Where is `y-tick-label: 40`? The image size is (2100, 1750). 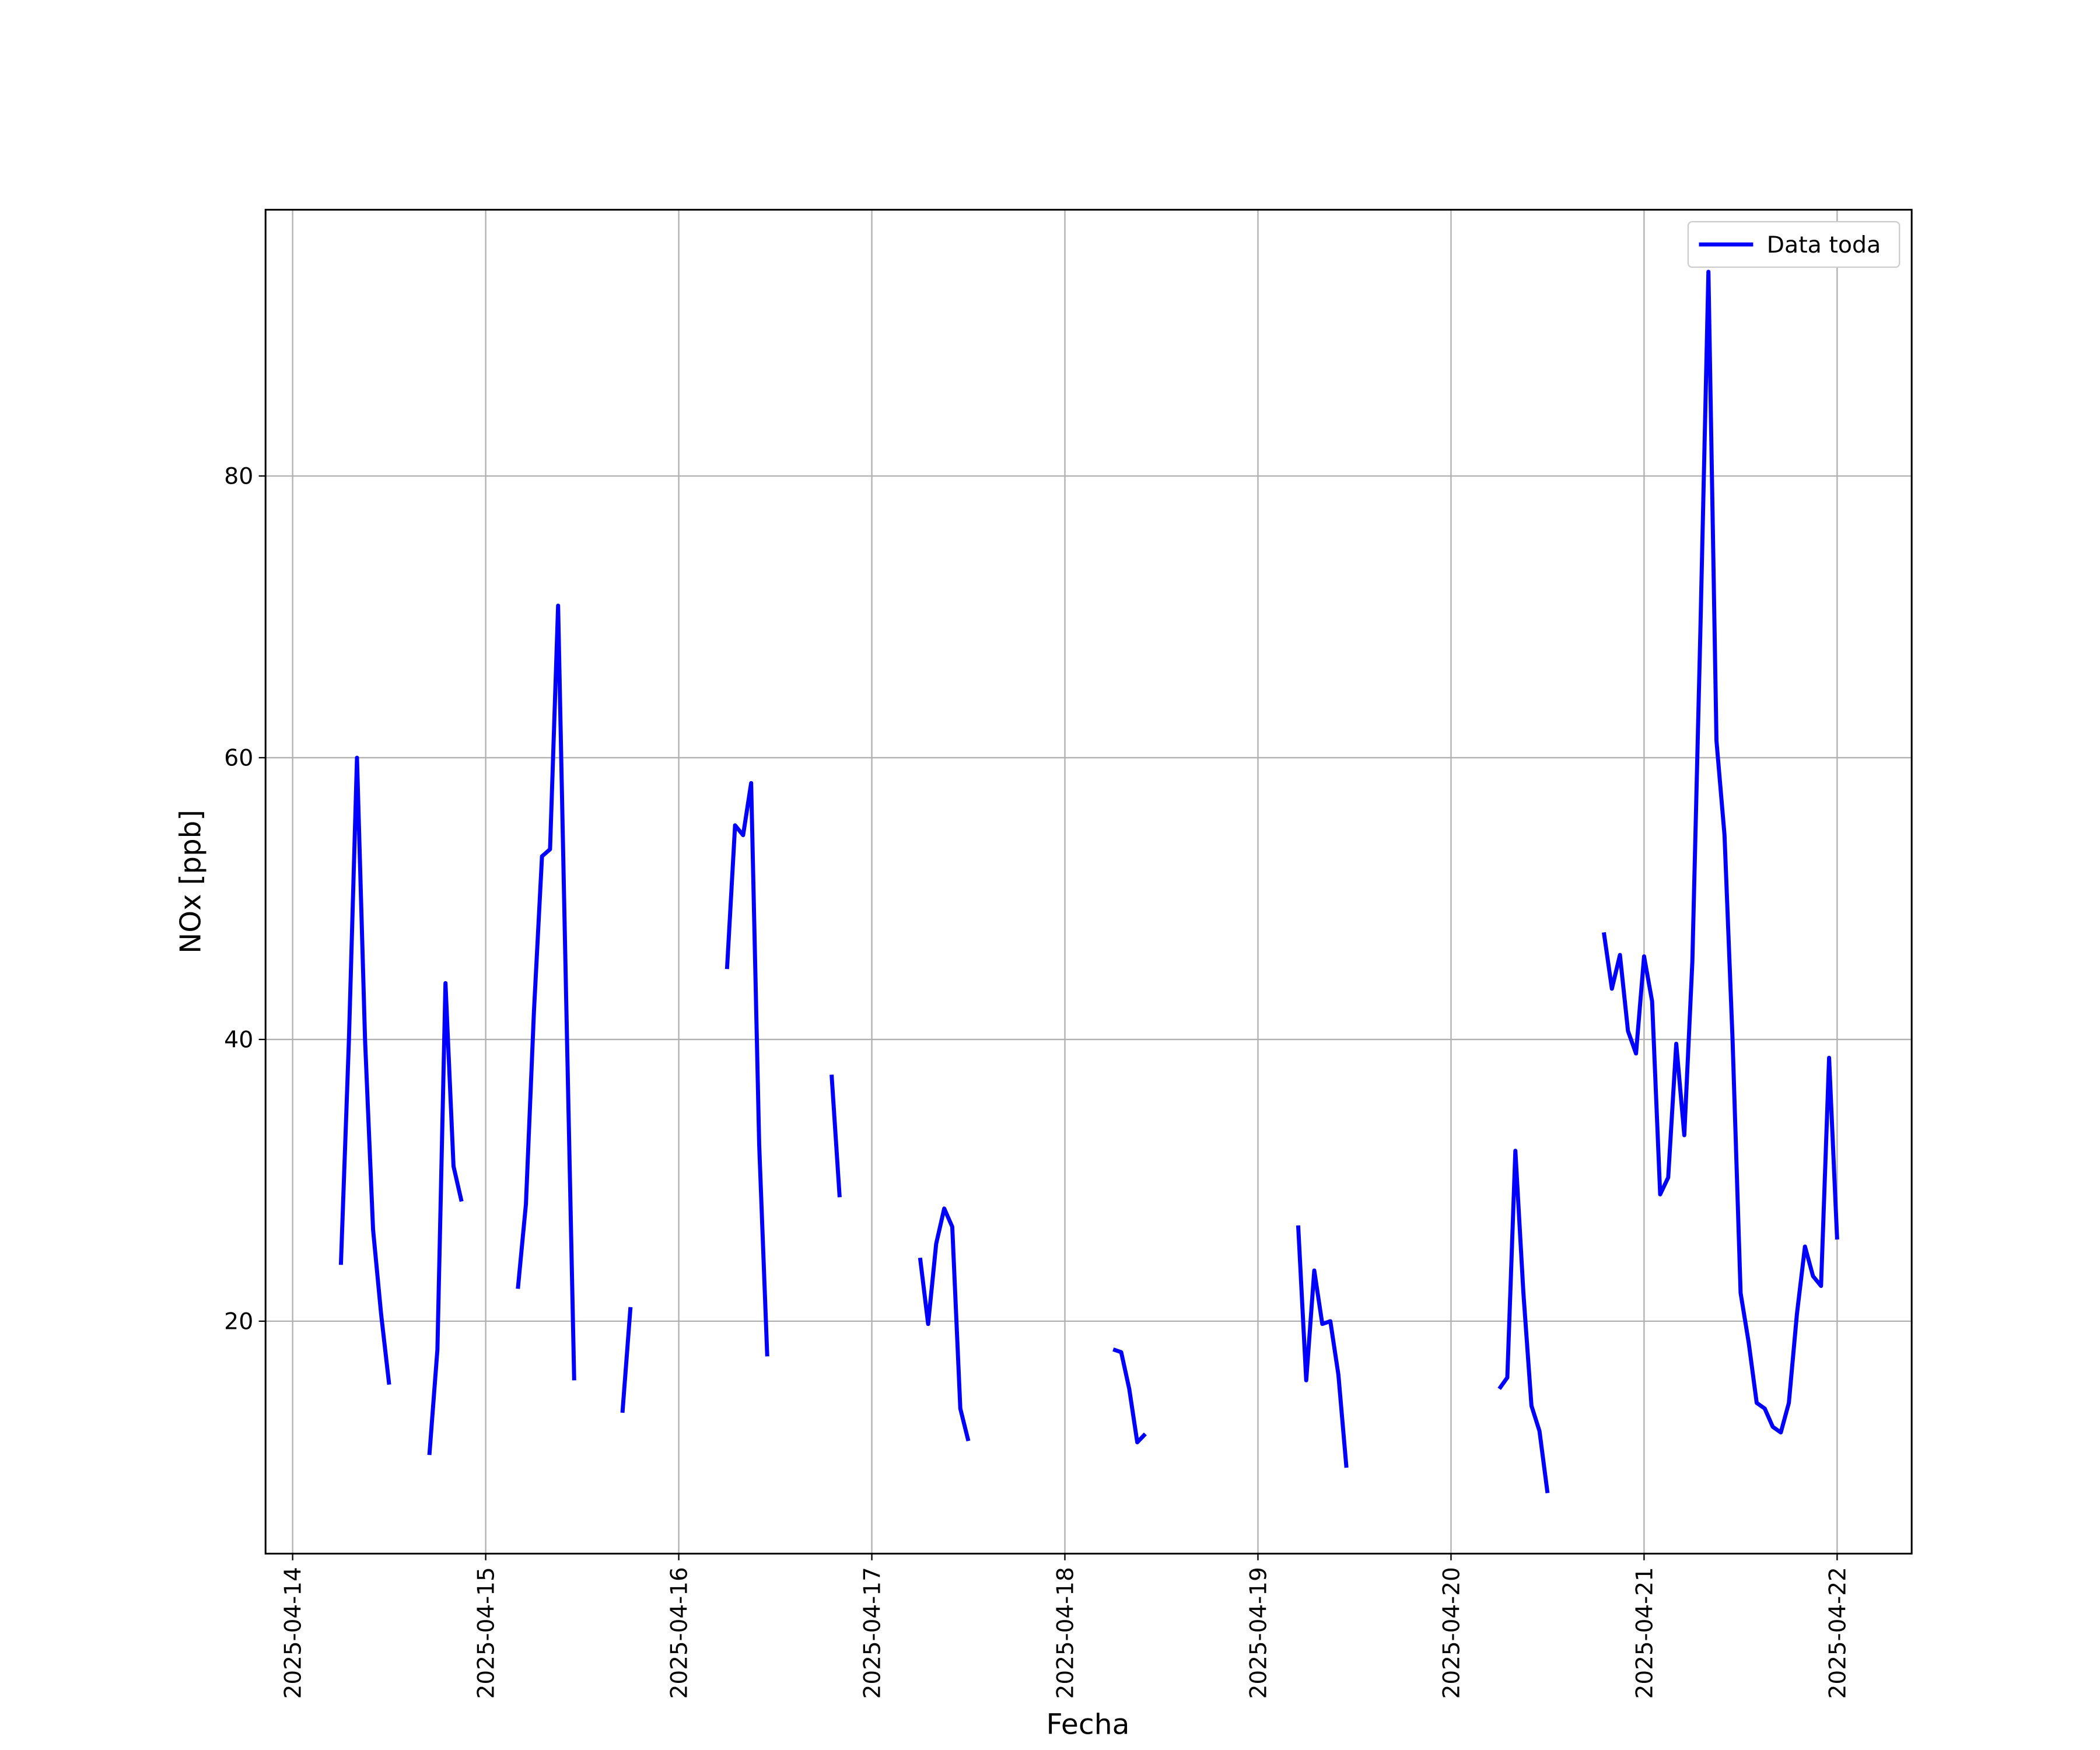
y-tick-label: 40 is located at coordinates (238, 1040).